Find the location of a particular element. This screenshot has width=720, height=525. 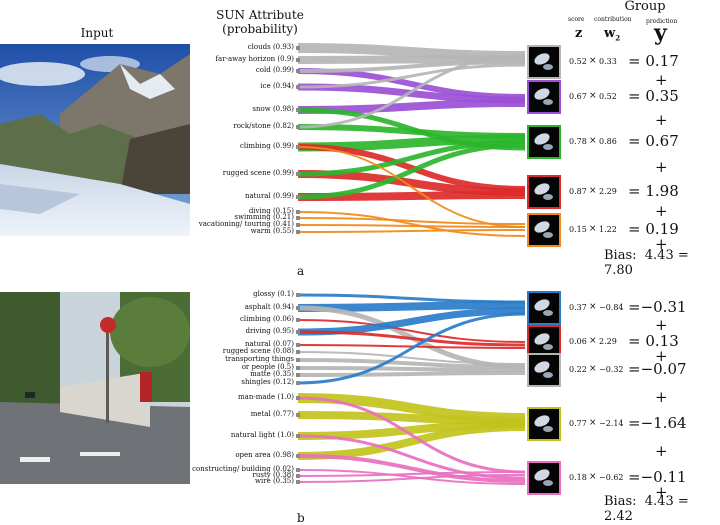

group-contribution: −0.62 is located at coordinates (611, 477).